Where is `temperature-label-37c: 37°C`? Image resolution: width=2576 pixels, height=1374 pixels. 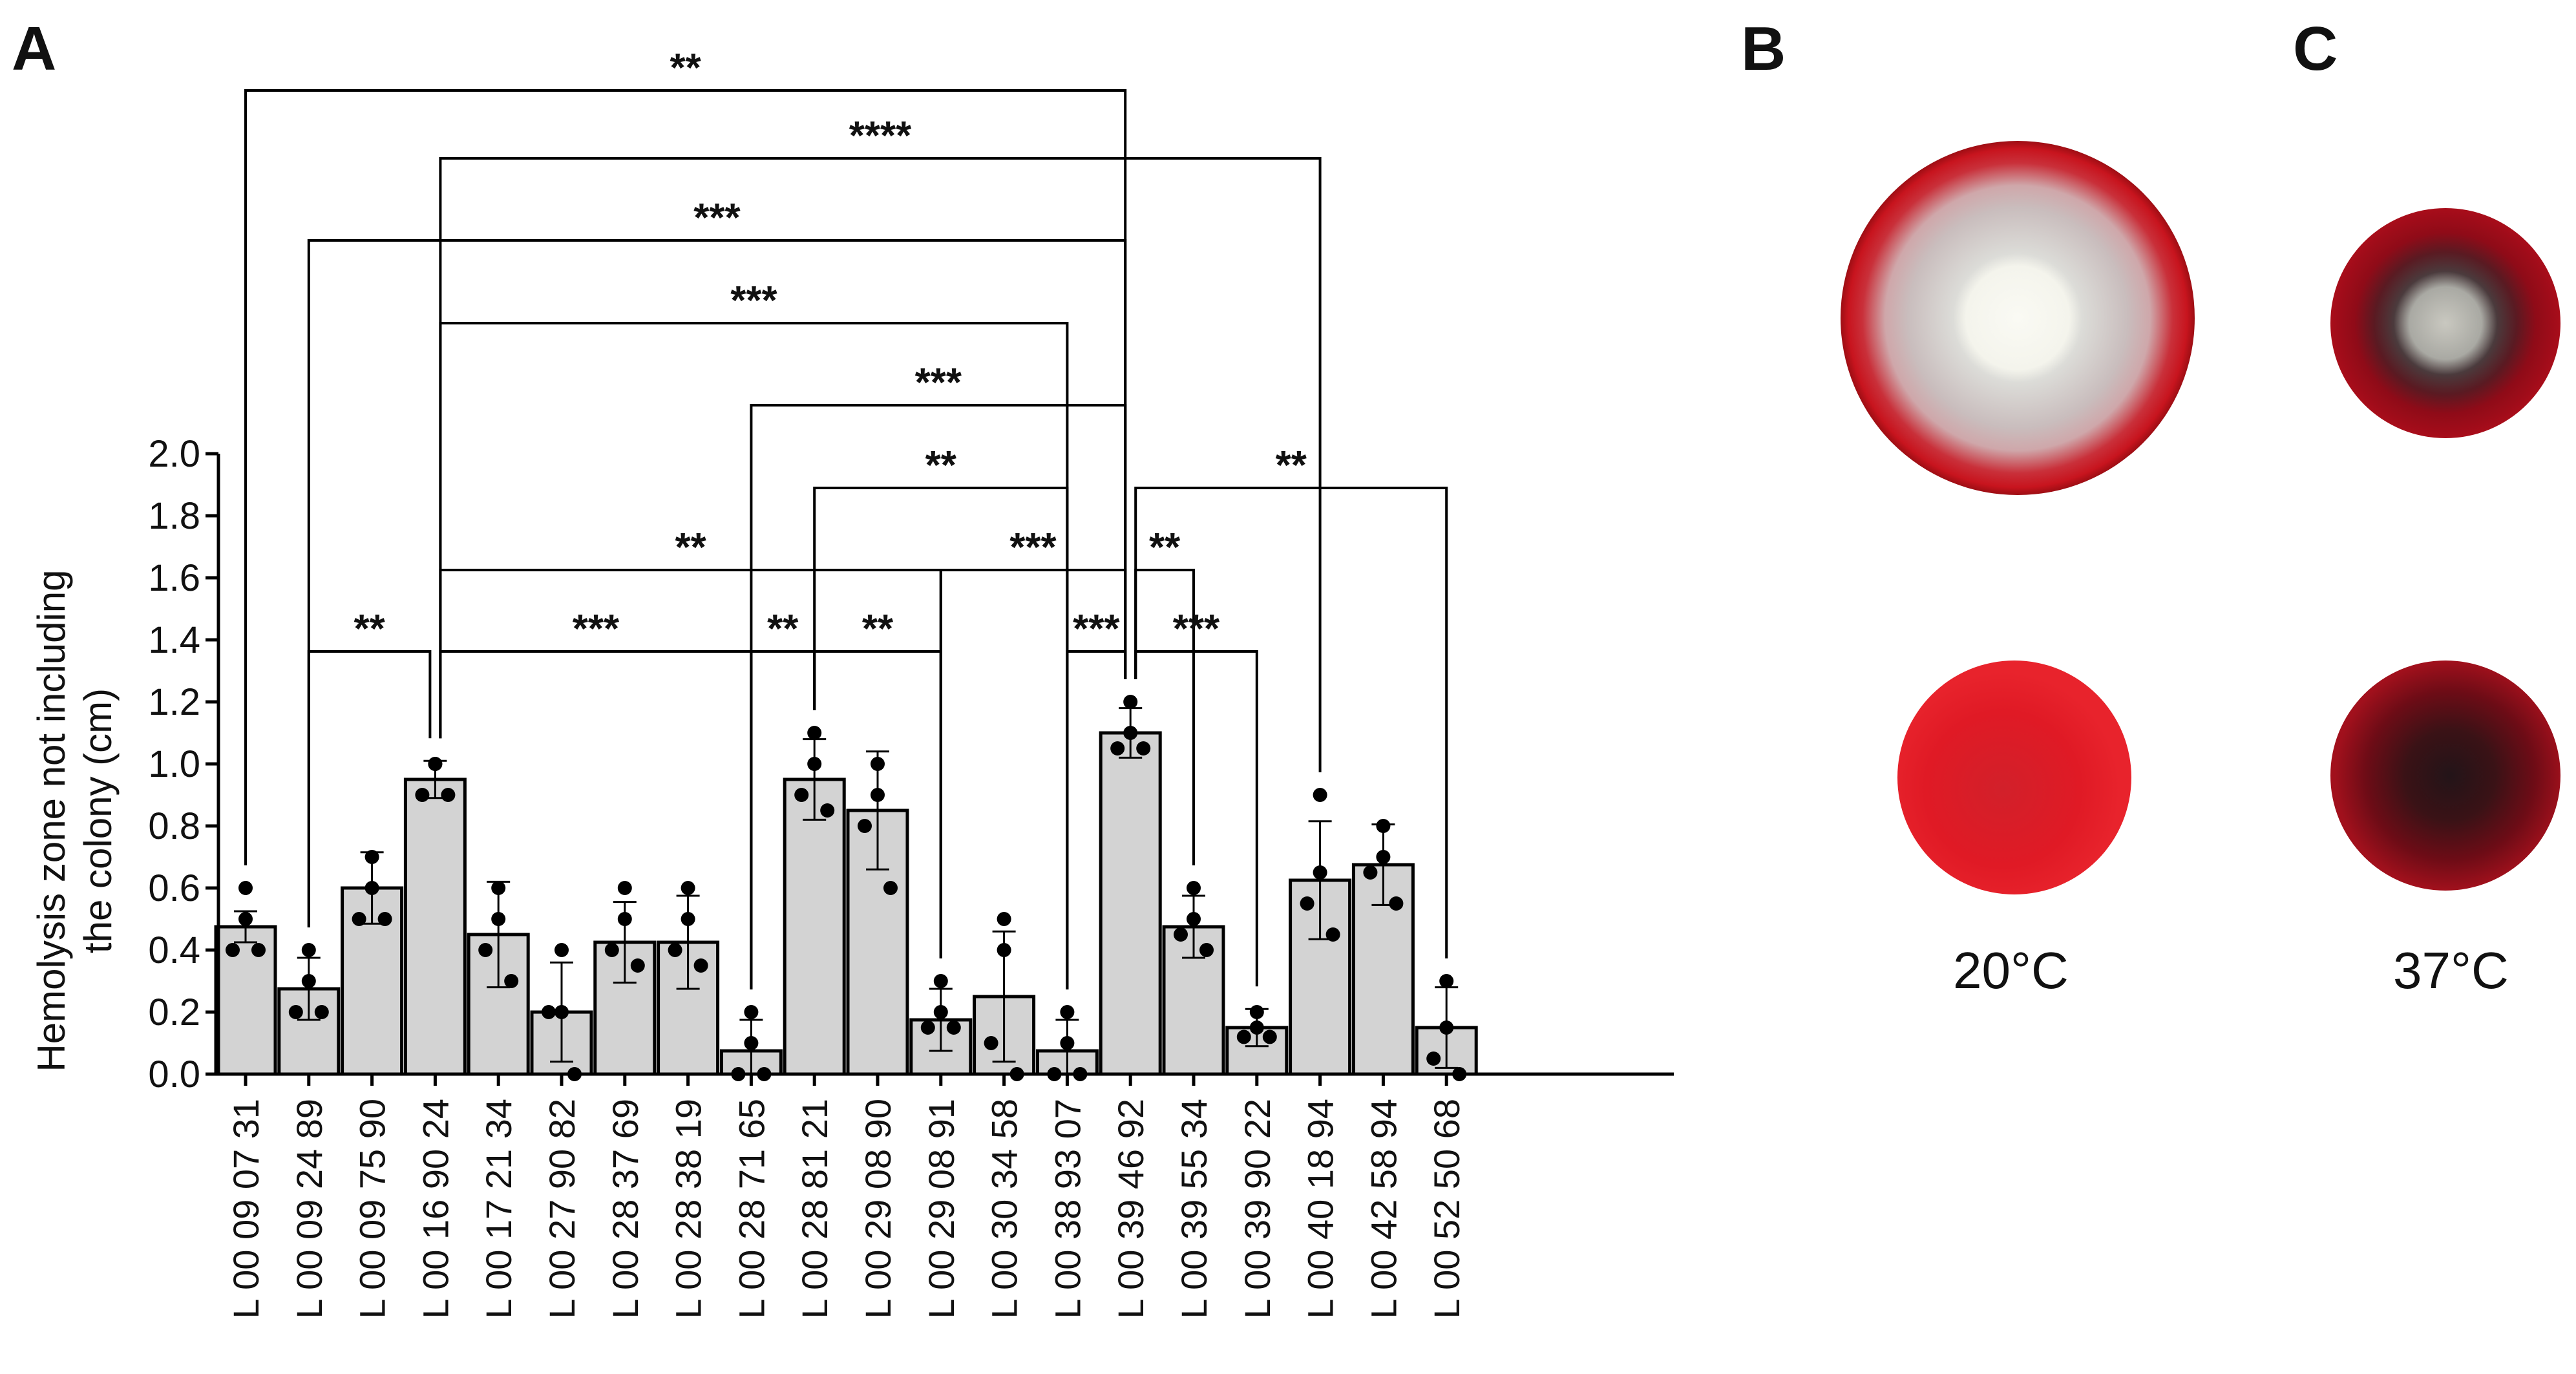 temperature-label-37c: 37°C is located at coordinates (2451, 971).